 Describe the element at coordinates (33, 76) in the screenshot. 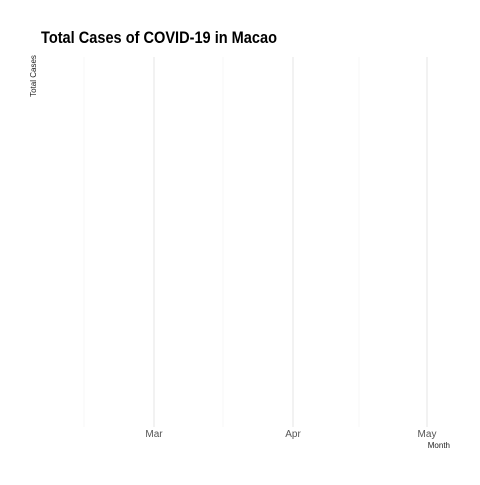

I see `y-axis-label: Total Cases` at that location.